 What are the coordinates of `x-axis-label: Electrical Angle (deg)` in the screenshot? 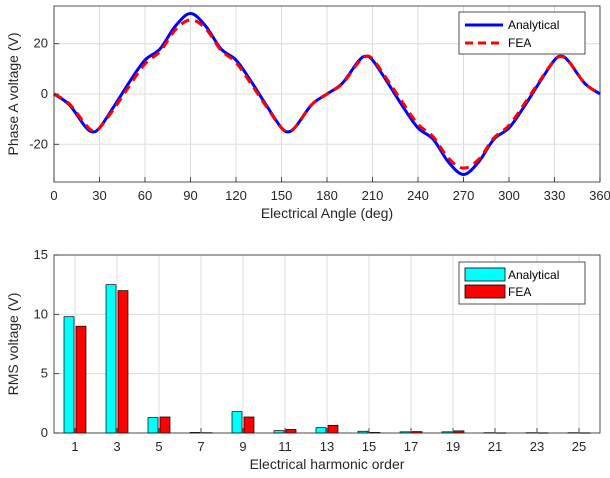 It's located at (327, 213).